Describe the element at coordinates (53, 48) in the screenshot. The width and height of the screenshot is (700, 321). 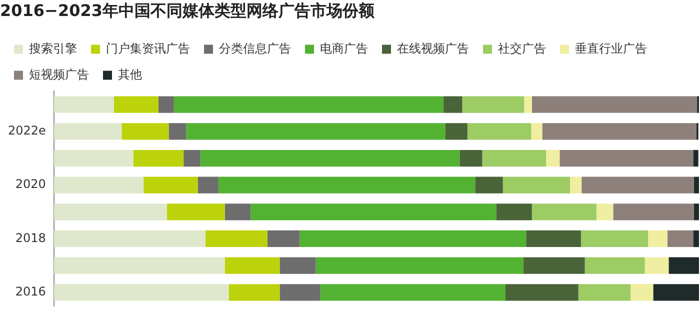
I see `legend-label: 搜索引擎` at that location.